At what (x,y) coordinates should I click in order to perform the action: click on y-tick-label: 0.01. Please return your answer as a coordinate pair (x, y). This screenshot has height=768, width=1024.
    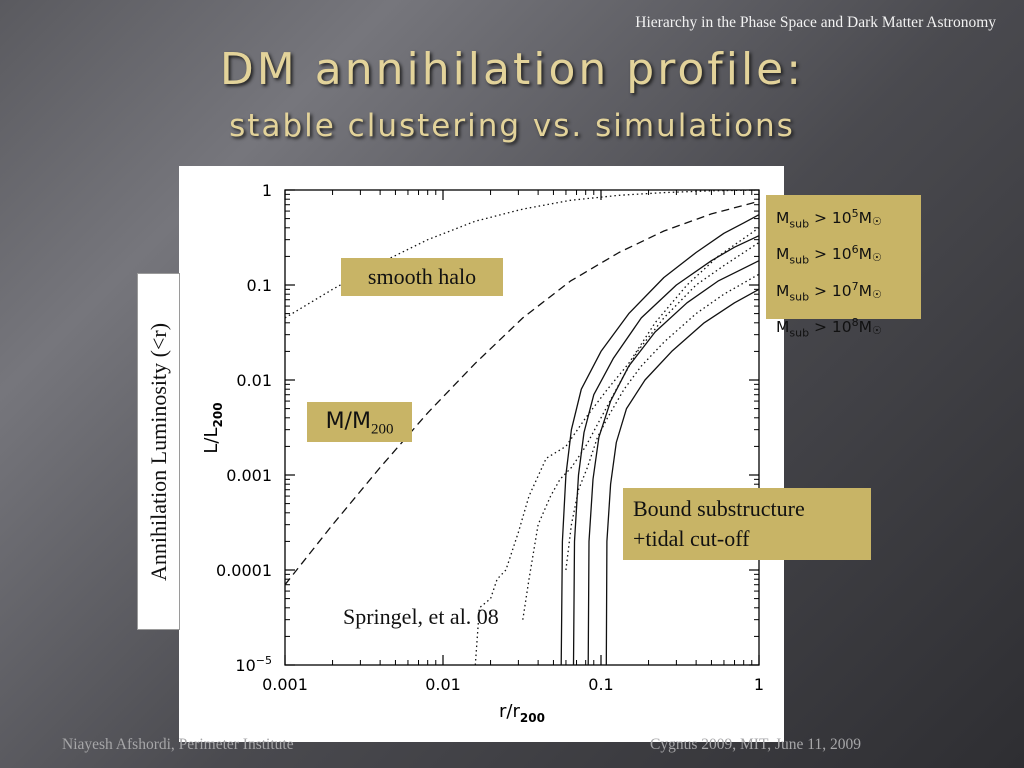
    Looking at the image, I should click on (254, 380).